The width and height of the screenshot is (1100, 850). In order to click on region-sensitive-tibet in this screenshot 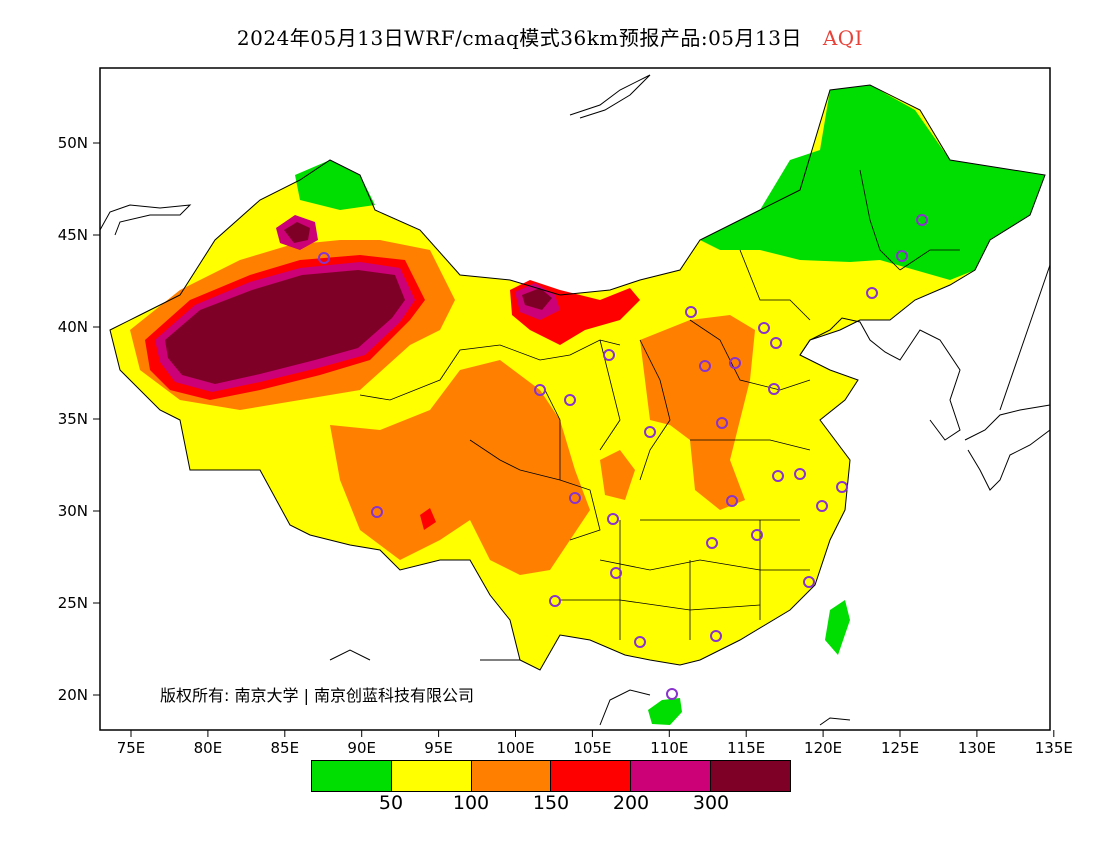, I will do `click(460, 467)`.